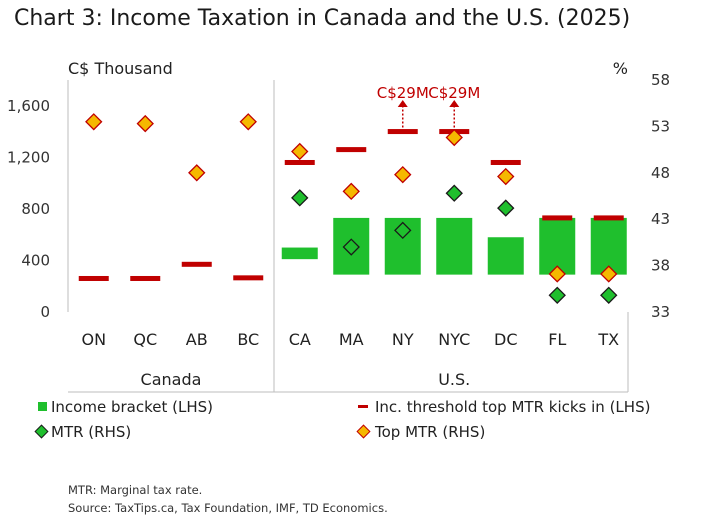  I want to click on annotation-label-nyc: C$29M, so click(454, 93).